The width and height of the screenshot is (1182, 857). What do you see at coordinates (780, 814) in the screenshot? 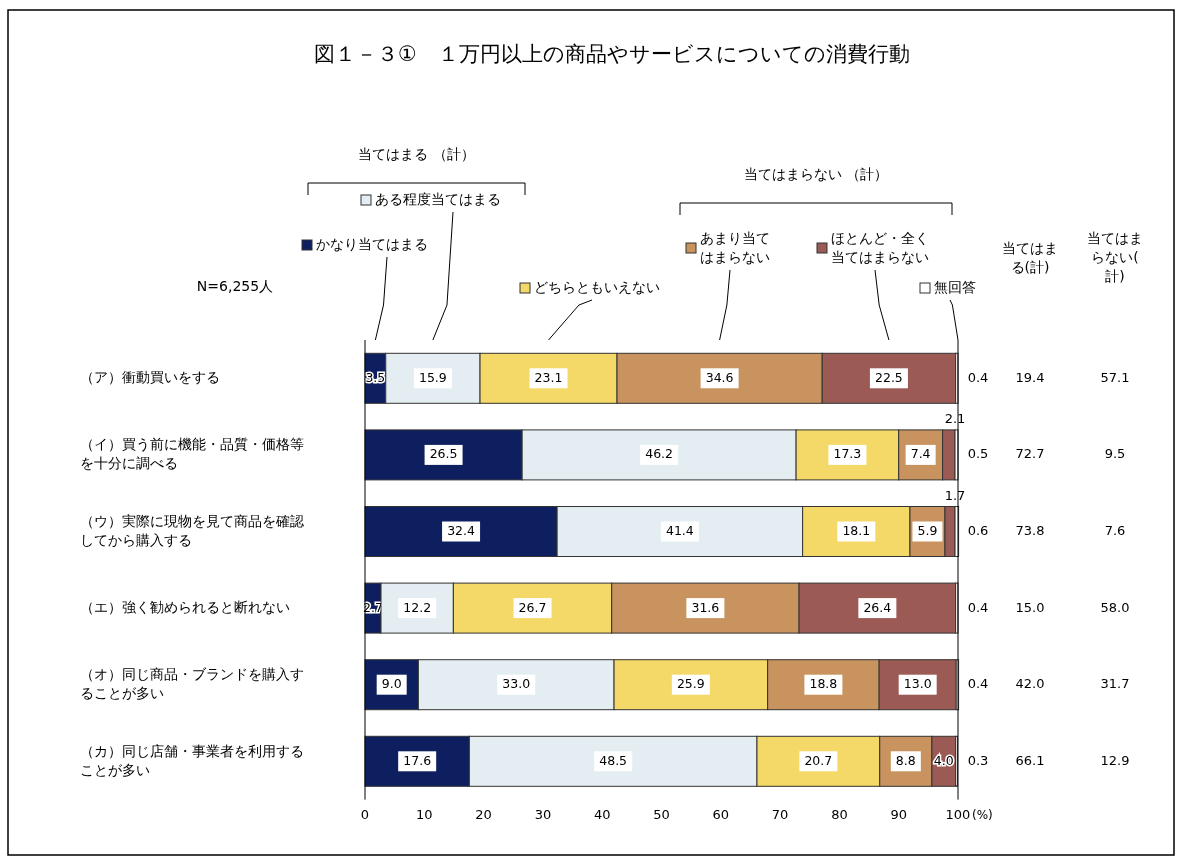
I see `x-tick-label: 70` at bounding box center [780, 814].